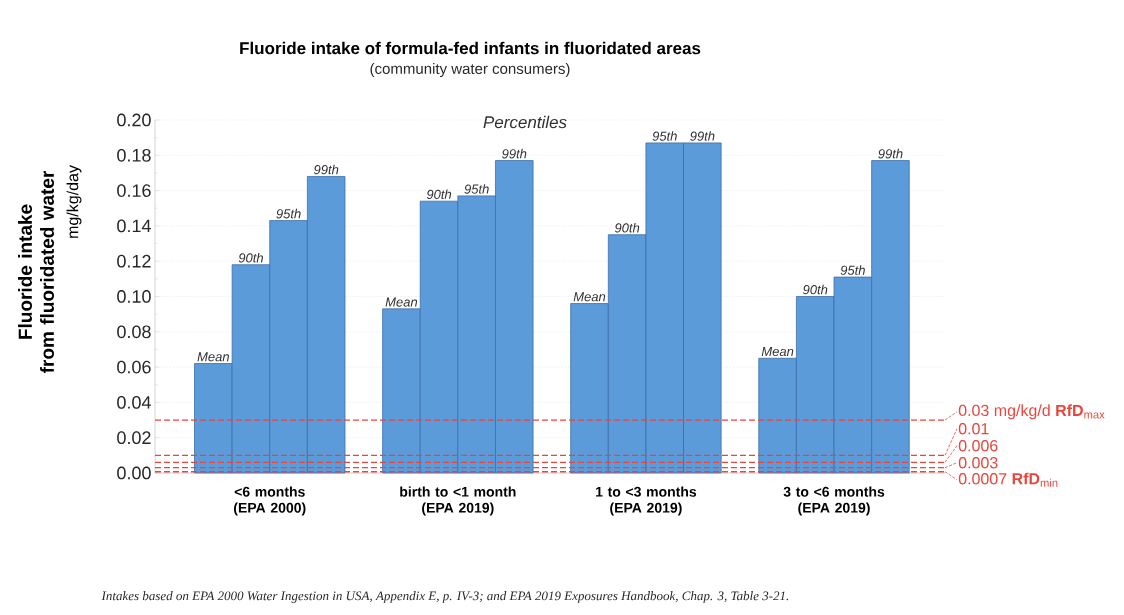  Describe the element at coordinates (134, 438) in the screenshot. I see `y-tick-label: 0.02` at that location.